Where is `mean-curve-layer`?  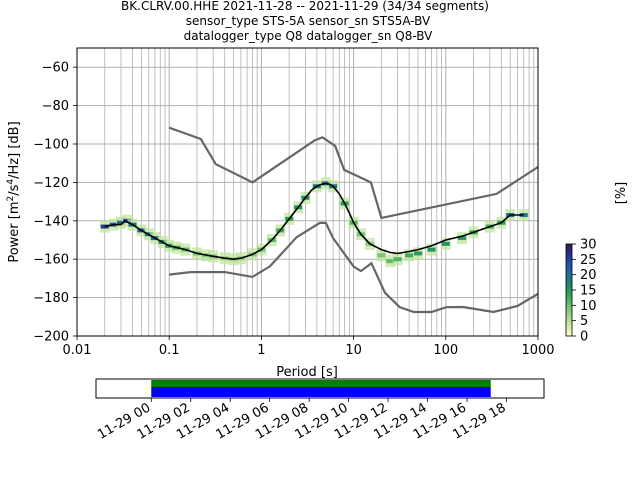 mean-curve-layer is located at coordinates (314, 221).